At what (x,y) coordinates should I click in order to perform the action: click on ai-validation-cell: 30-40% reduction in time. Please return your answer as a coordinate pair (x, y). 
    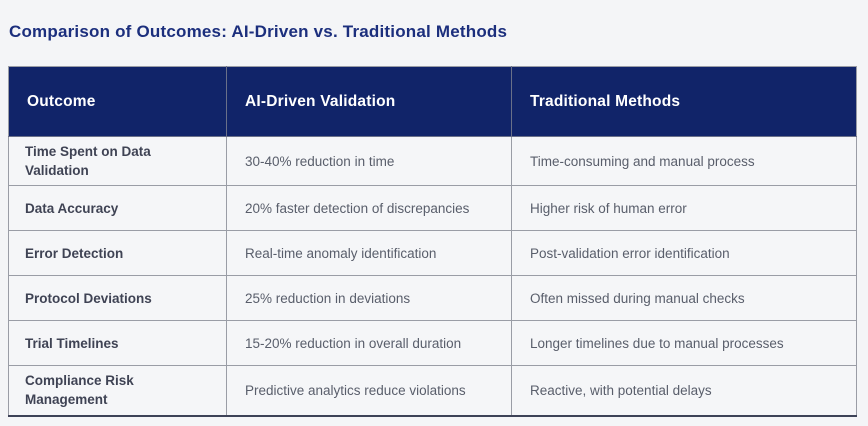
    Looking at the image, I should click on (369, 161).